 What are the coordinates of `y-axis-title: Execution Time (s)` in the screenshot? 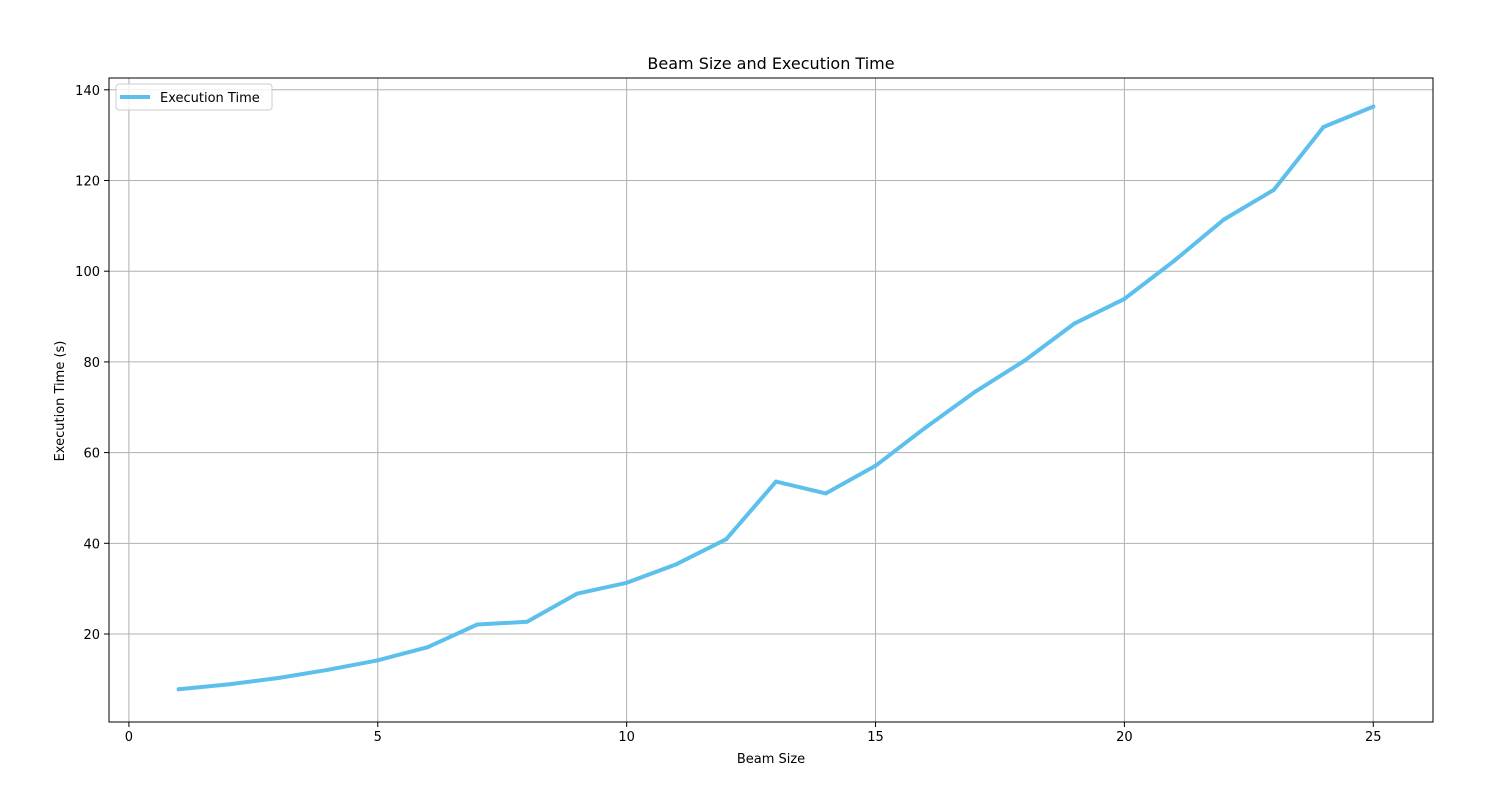 It's located at (60, 401).